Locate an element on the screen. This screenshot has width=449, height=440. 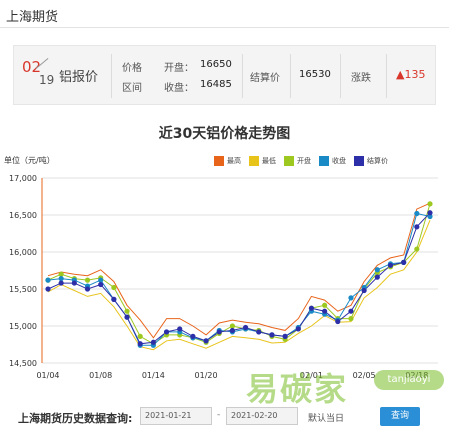
change-value: ▲135 is located at coordinates (410, 74).